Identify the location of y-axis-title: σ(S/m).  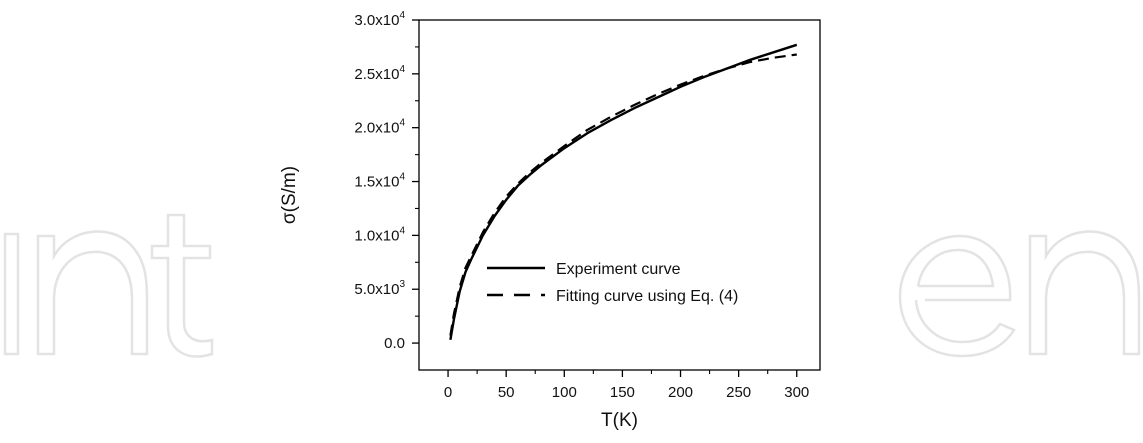
(289, 195).